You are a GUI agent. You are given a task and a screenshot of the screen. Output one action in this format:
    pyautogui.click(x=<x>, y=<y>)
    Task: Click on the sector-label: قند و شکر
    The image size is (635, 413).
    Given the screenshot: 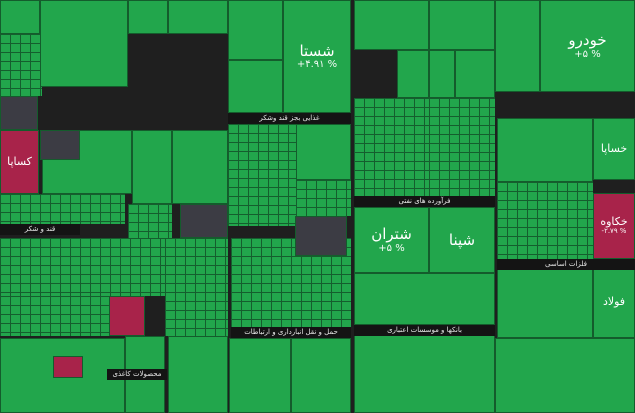 What is the action you would take?
    pyautogui.click(x=40, y=229)
    